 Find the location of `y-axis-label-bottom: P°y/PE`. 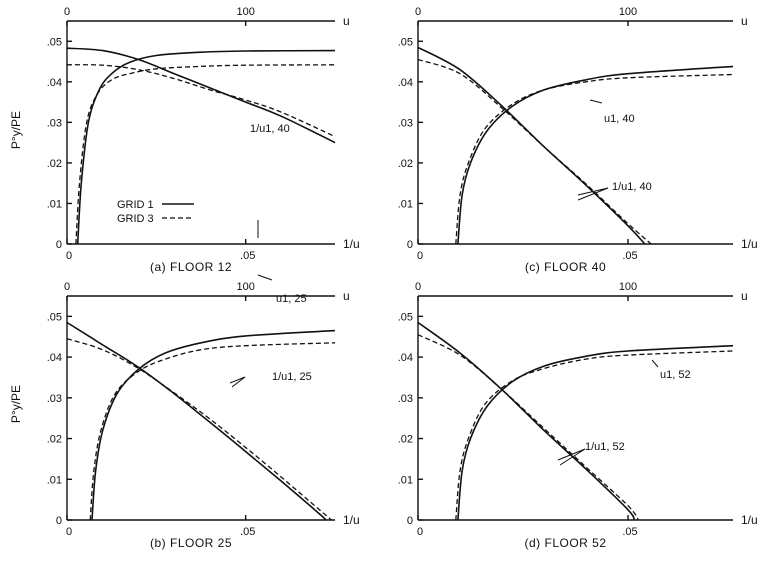

y-axis-label-bottom: P°y/PE is located at coordinates (16, 404).